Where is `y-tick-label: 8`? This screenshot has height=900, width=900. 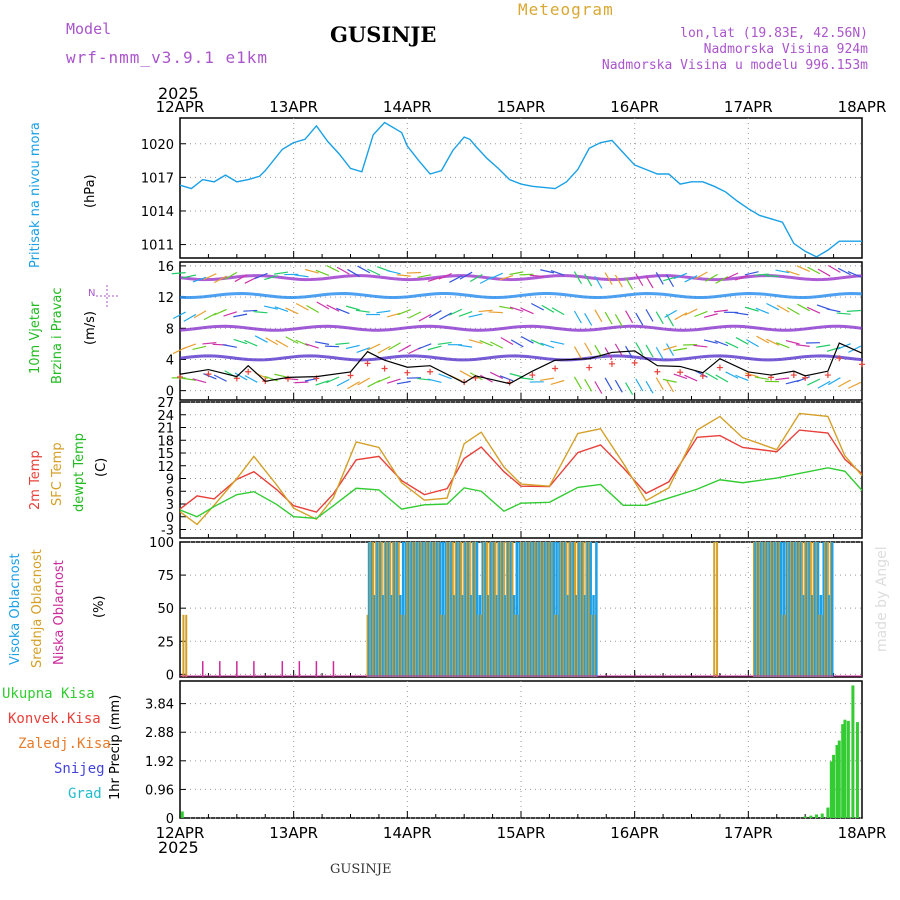 y-tick-label: 8 is located at coordinates (170, 329).